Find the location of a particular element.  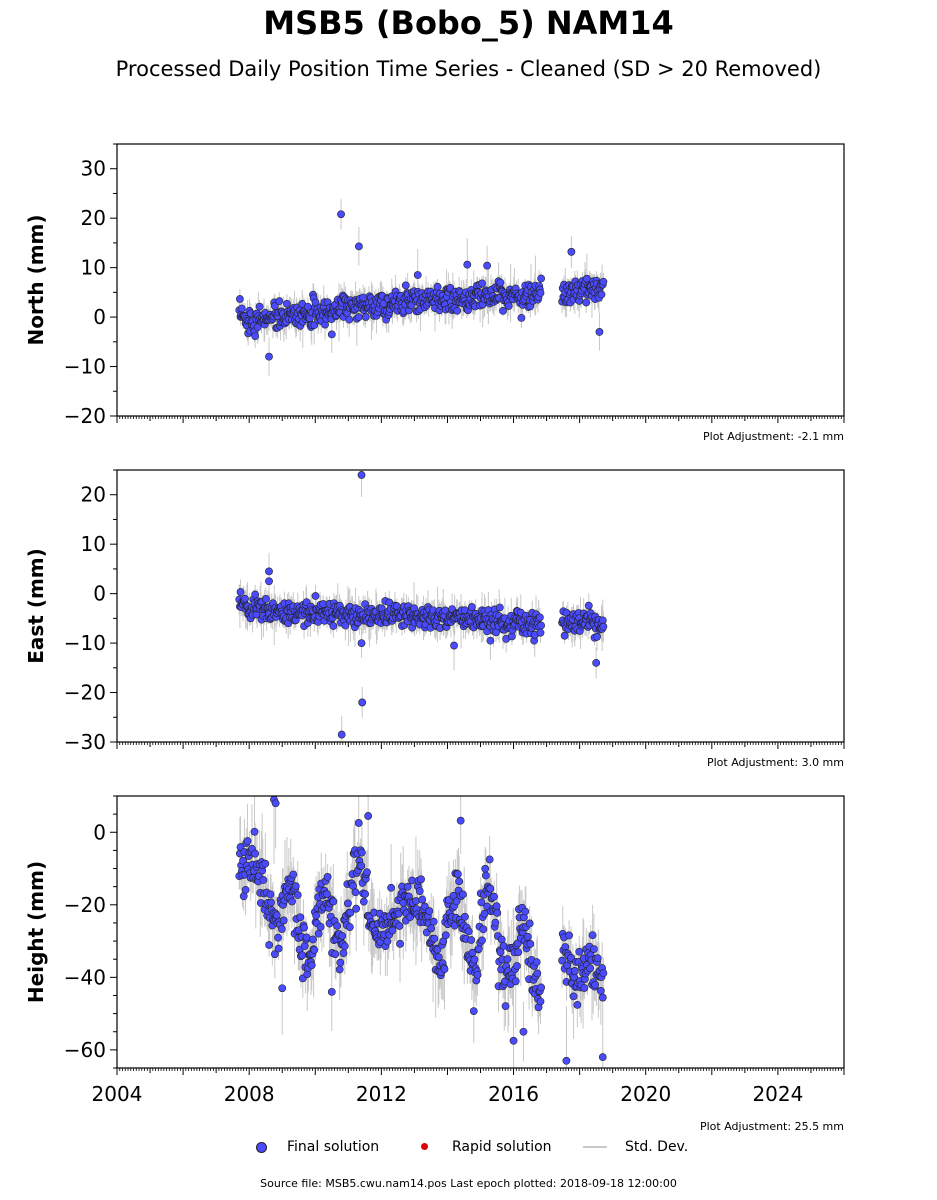

x-tick-label: 2012 is located at coordinates (381, 1094).